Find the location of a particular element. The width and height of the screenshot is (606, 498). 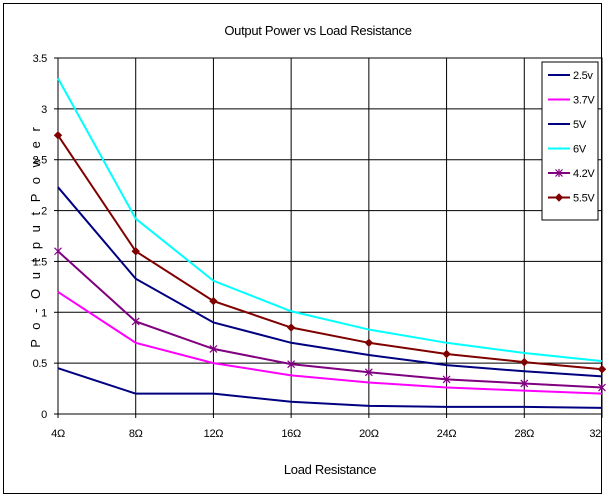

y-tick-labels: 0 0.5 1 1.5 2 2.5 3 3.5 is located at coordinates (45, 237).